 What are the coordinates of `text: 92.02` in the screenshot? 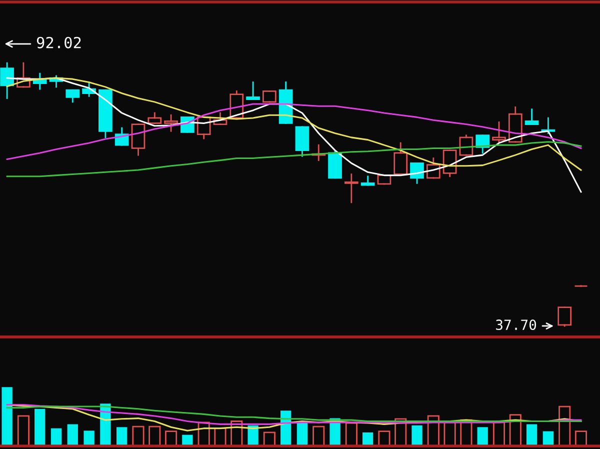 It's located at (58, 42).